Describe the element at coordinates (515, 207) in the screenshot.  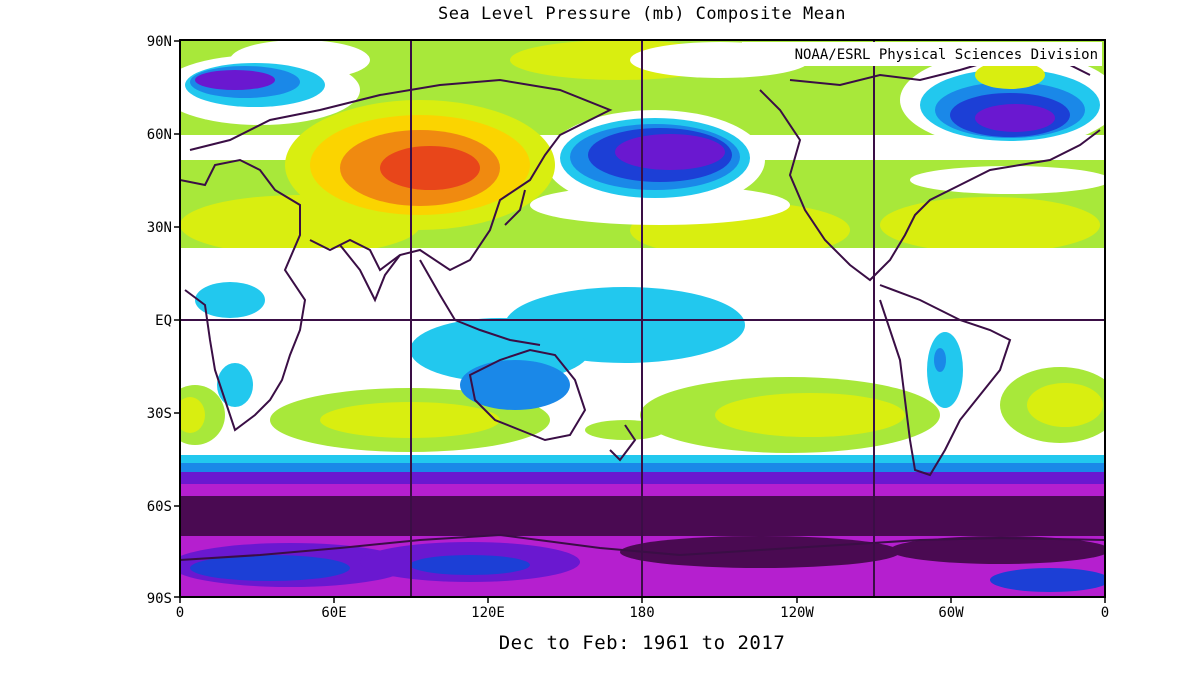
I see `coast-japan` at that location.